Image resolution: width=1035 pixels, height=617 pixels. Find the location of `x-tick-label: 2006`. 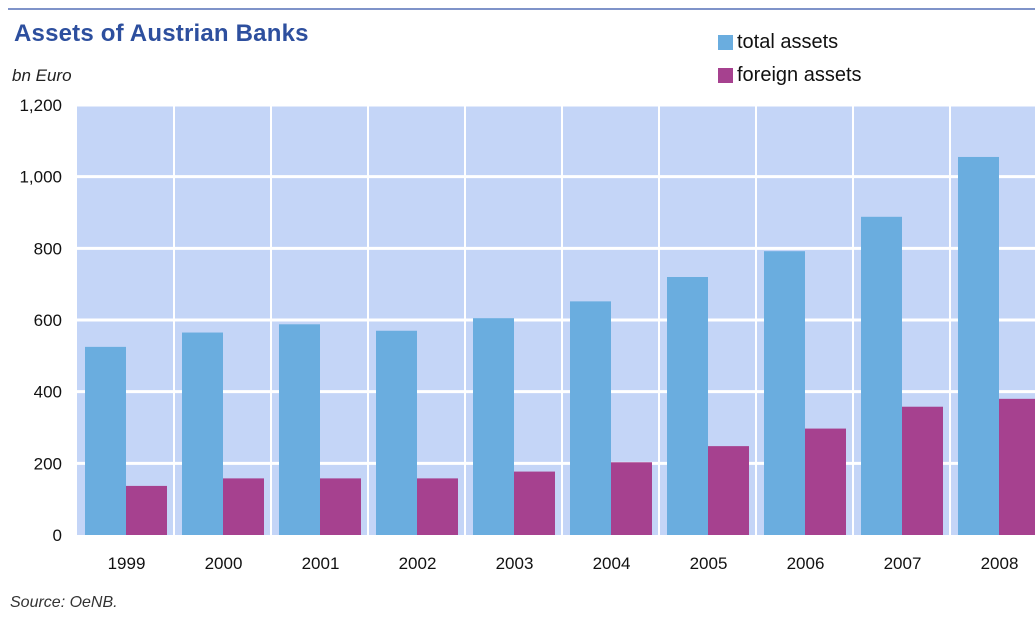

x-tick-label: 2006 is located at coordinates (806, 563).